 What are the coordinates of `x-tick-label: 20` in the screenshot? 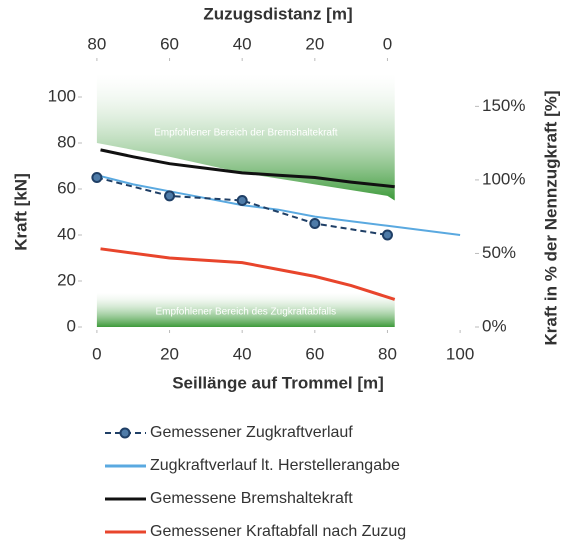 It's located at (169, 353).